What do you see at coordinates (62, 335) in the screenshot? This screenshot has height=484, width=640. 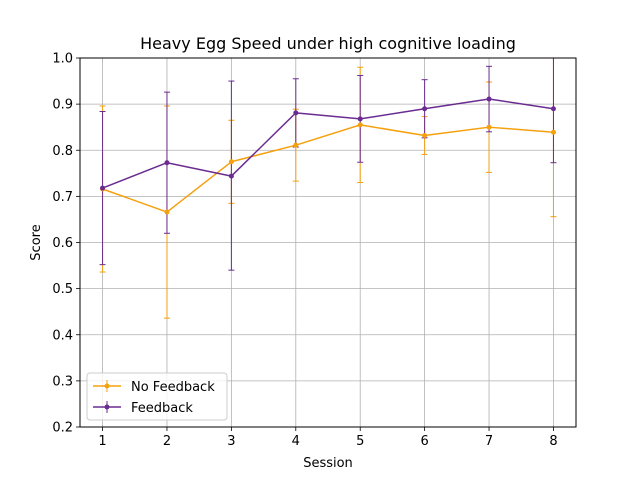 I see `y-tick-label: 0.4` at bounding box center [62, 335].